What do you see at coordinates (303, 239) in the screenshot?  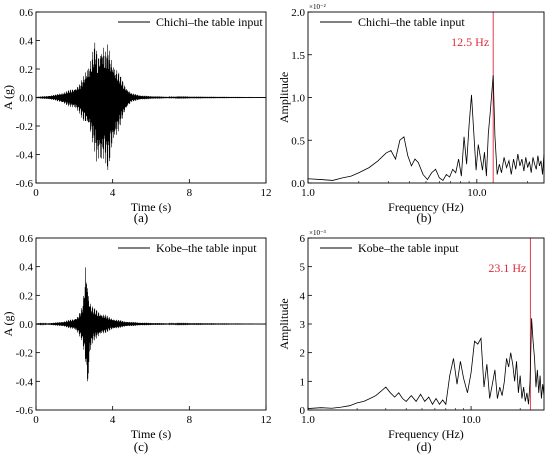 I see `y-tick-label: 6` at bounding box center [303, 239].